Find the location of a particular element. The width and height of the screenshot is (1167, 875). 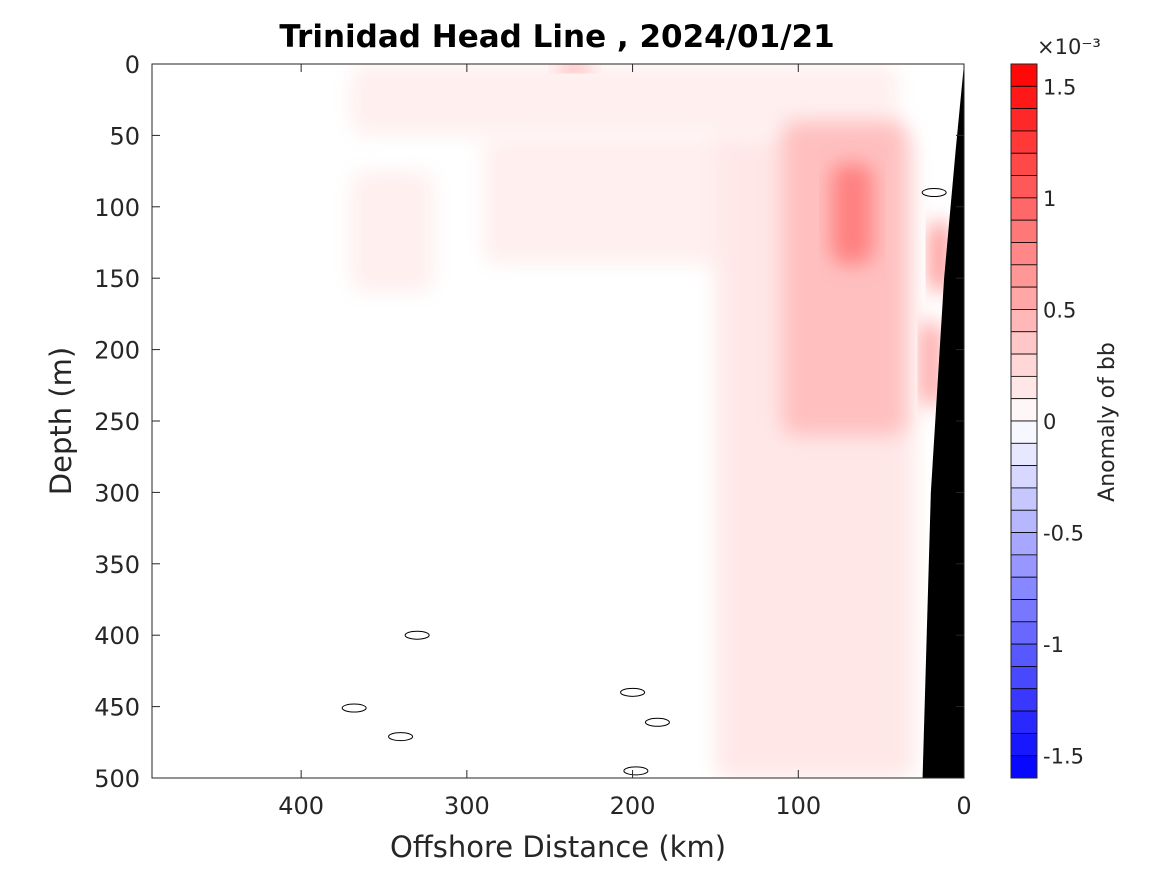

x-tick-label: 200 is located at coordinates (633, 806).